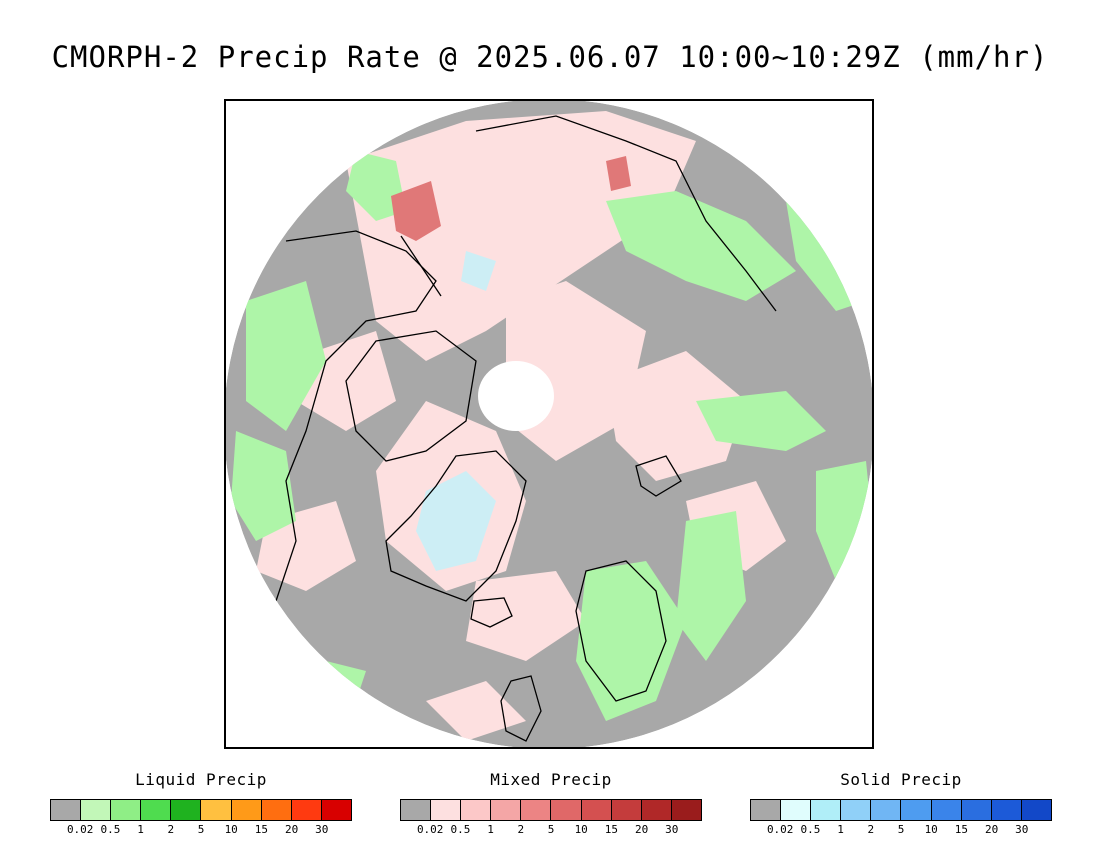 This screenshot has height=850, width=1100. Describe the element at coordinates (1022, 829) in the screenshot. I see `solid-tick-label: 30` at that location.